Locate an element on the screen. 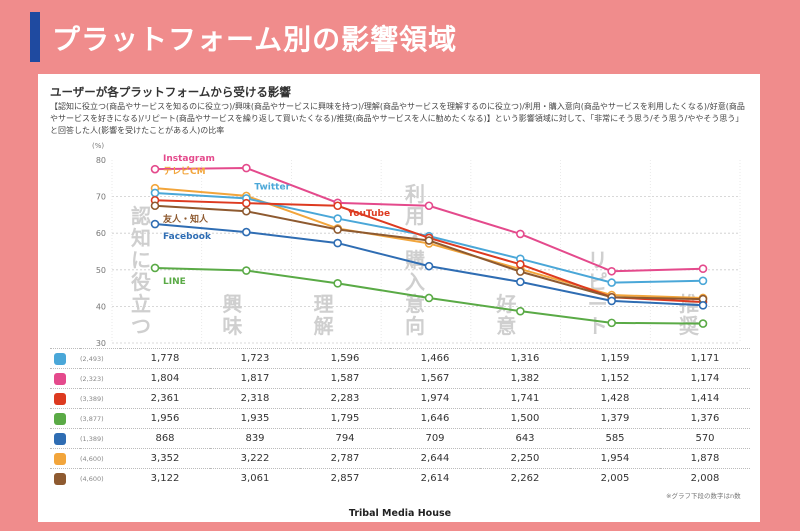  y-tick-label: 50 is located at coordinates (101, 270).